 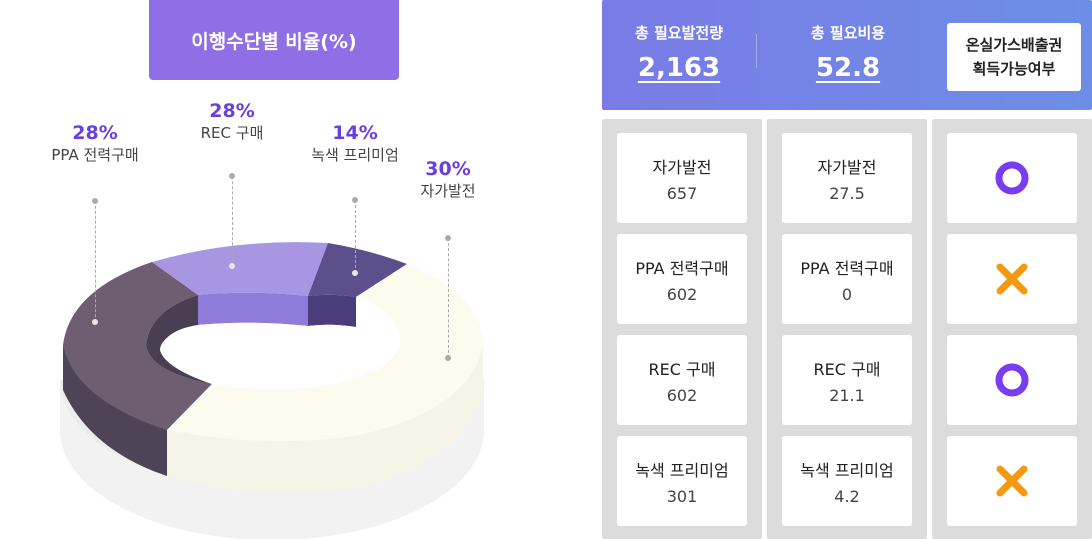 I want to click on cost-card: 자가발전 27.5, so click(x=847, y=178).